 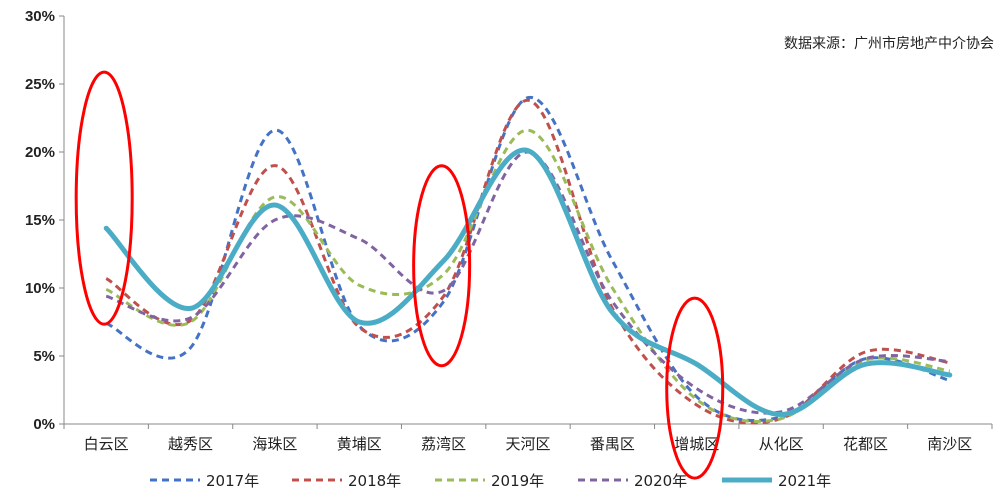 What do you see at coordinates (359, 444) in the screenshot?
I see `x-tick-label: 黄埔区` at bounding box center [359, 444].